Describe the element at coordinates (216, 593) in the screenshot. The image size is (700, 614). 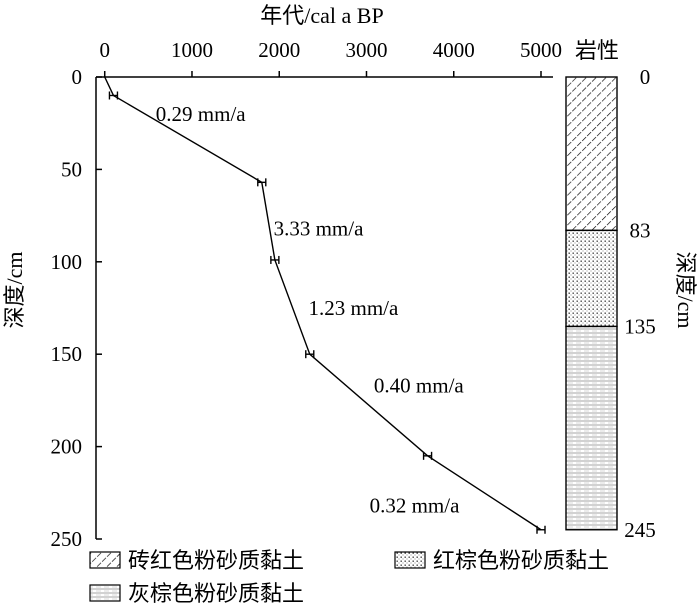
I see `legend-label: 灰棕色粉砂质黏土` at that location.